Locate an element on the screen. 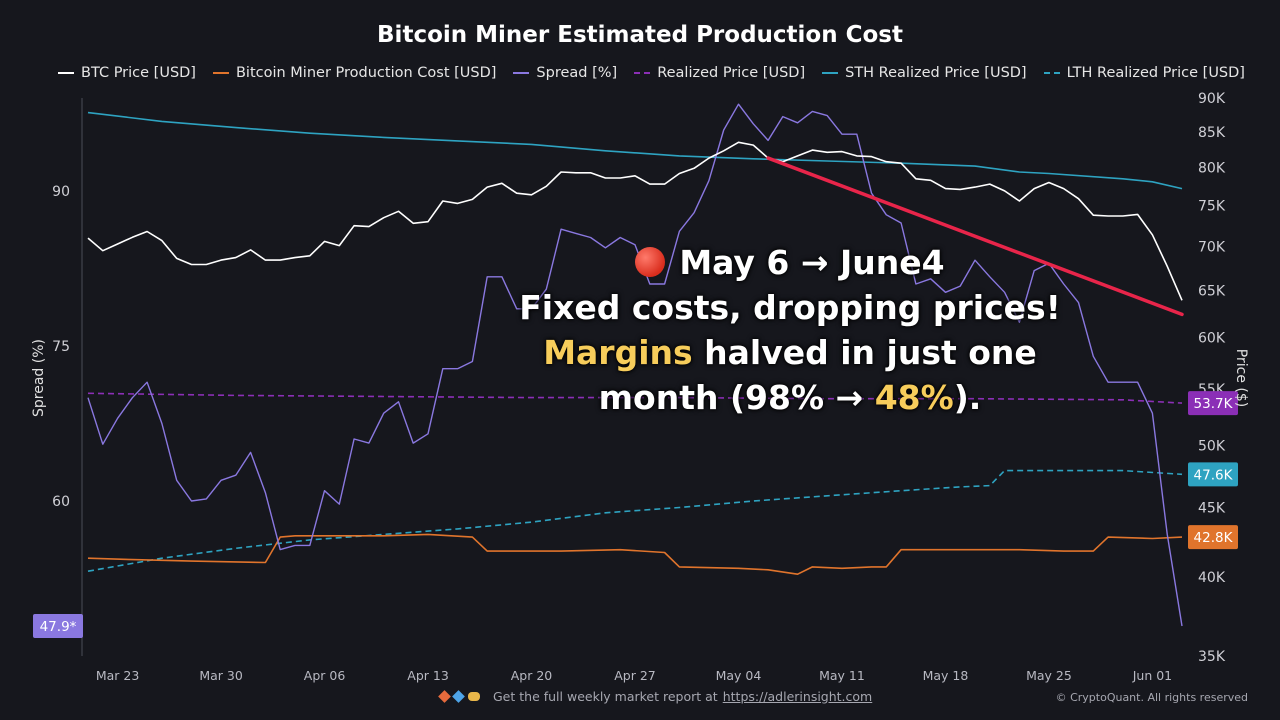  y-right-tick-label-5: 60K is located at coordinates (1212, 339).